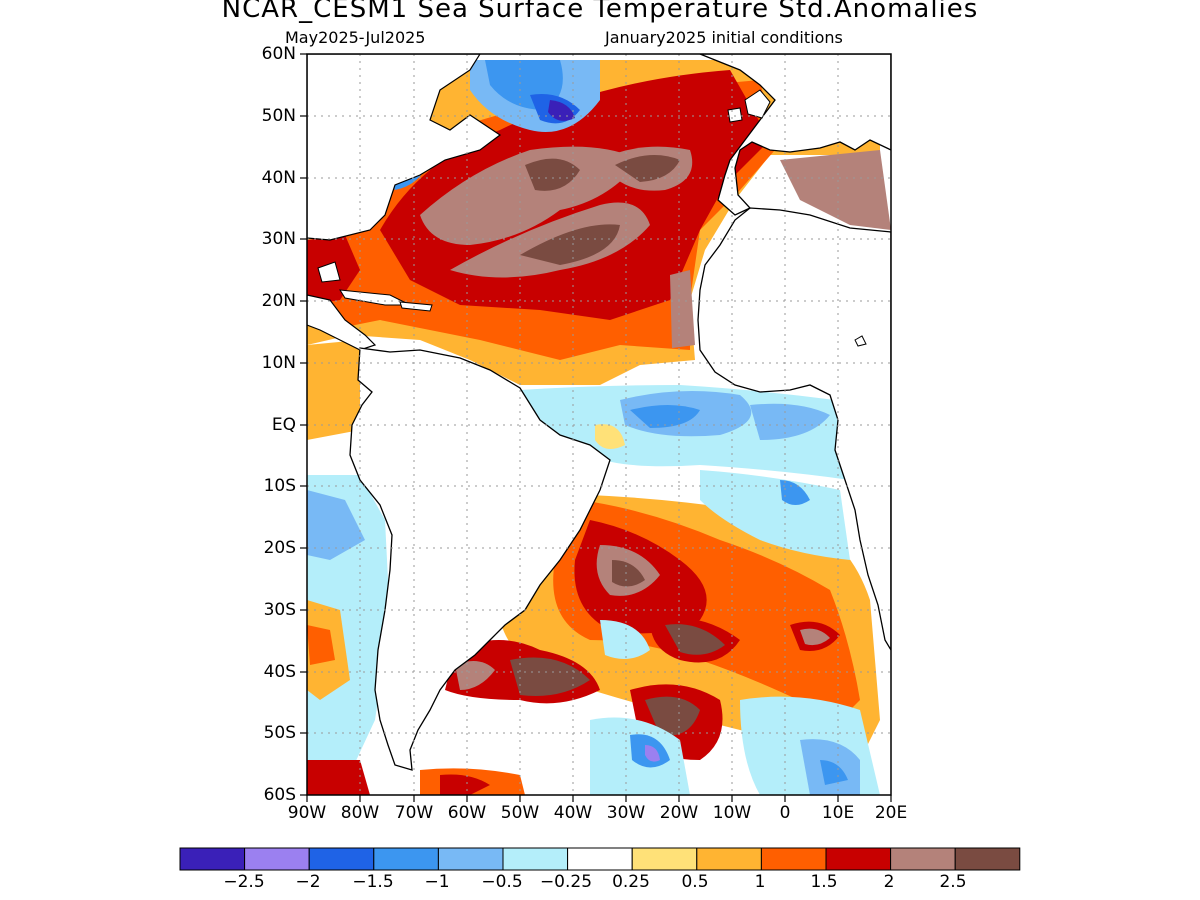  Describe the element at coordinates (360, 813) in the screenshot. I see `lon-label-80w: 80W` at that location.